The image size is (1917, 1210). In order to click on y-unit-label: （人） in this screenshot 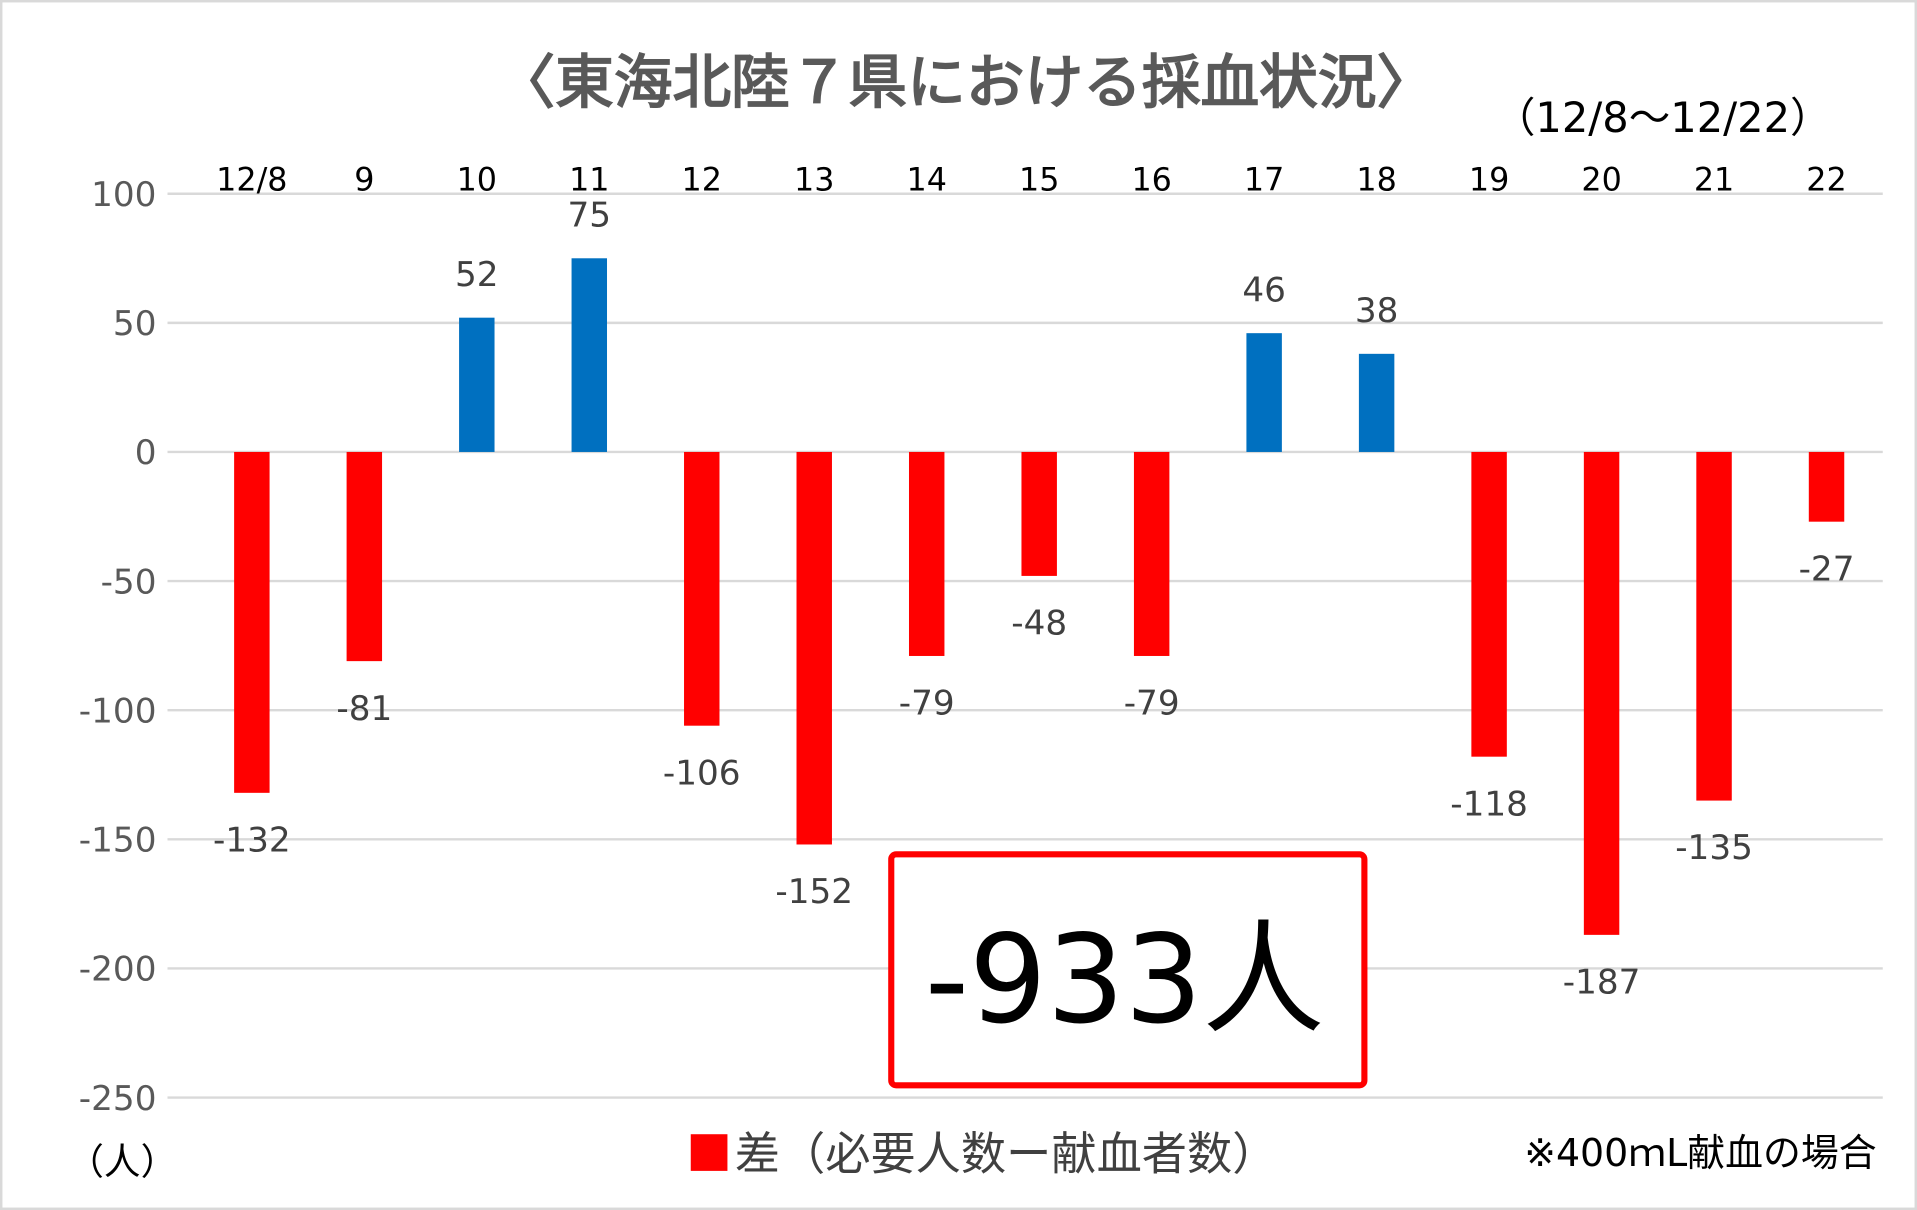, I will do `click(122, 1162)`.